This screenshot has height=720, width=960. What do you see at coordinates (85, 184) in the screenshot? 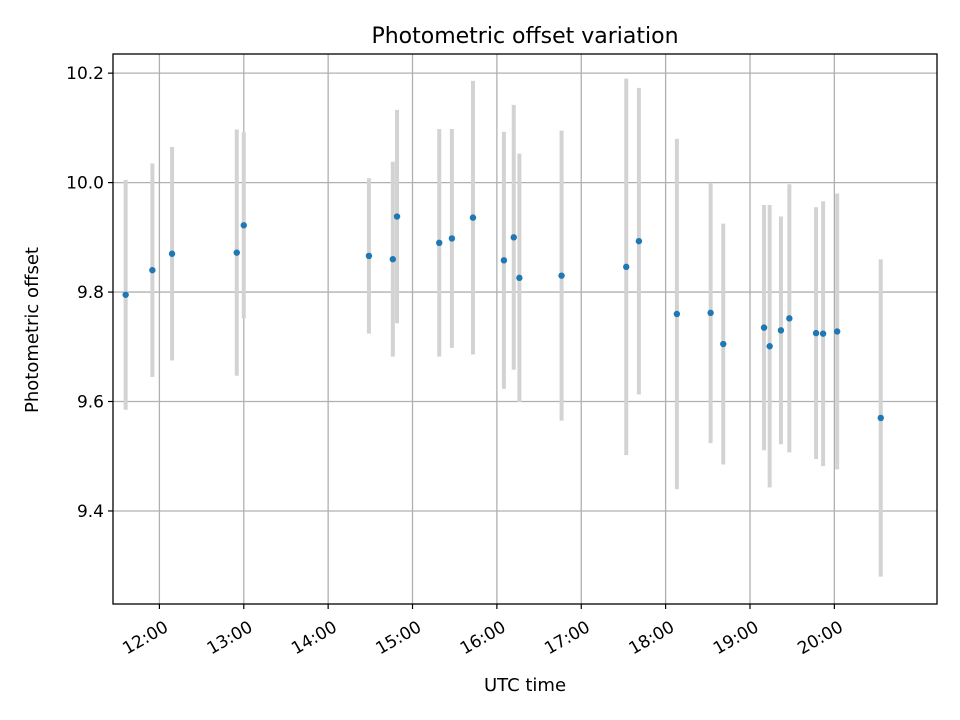
I see `y-tick-label: 10.0` at bounding box center [85, 184].